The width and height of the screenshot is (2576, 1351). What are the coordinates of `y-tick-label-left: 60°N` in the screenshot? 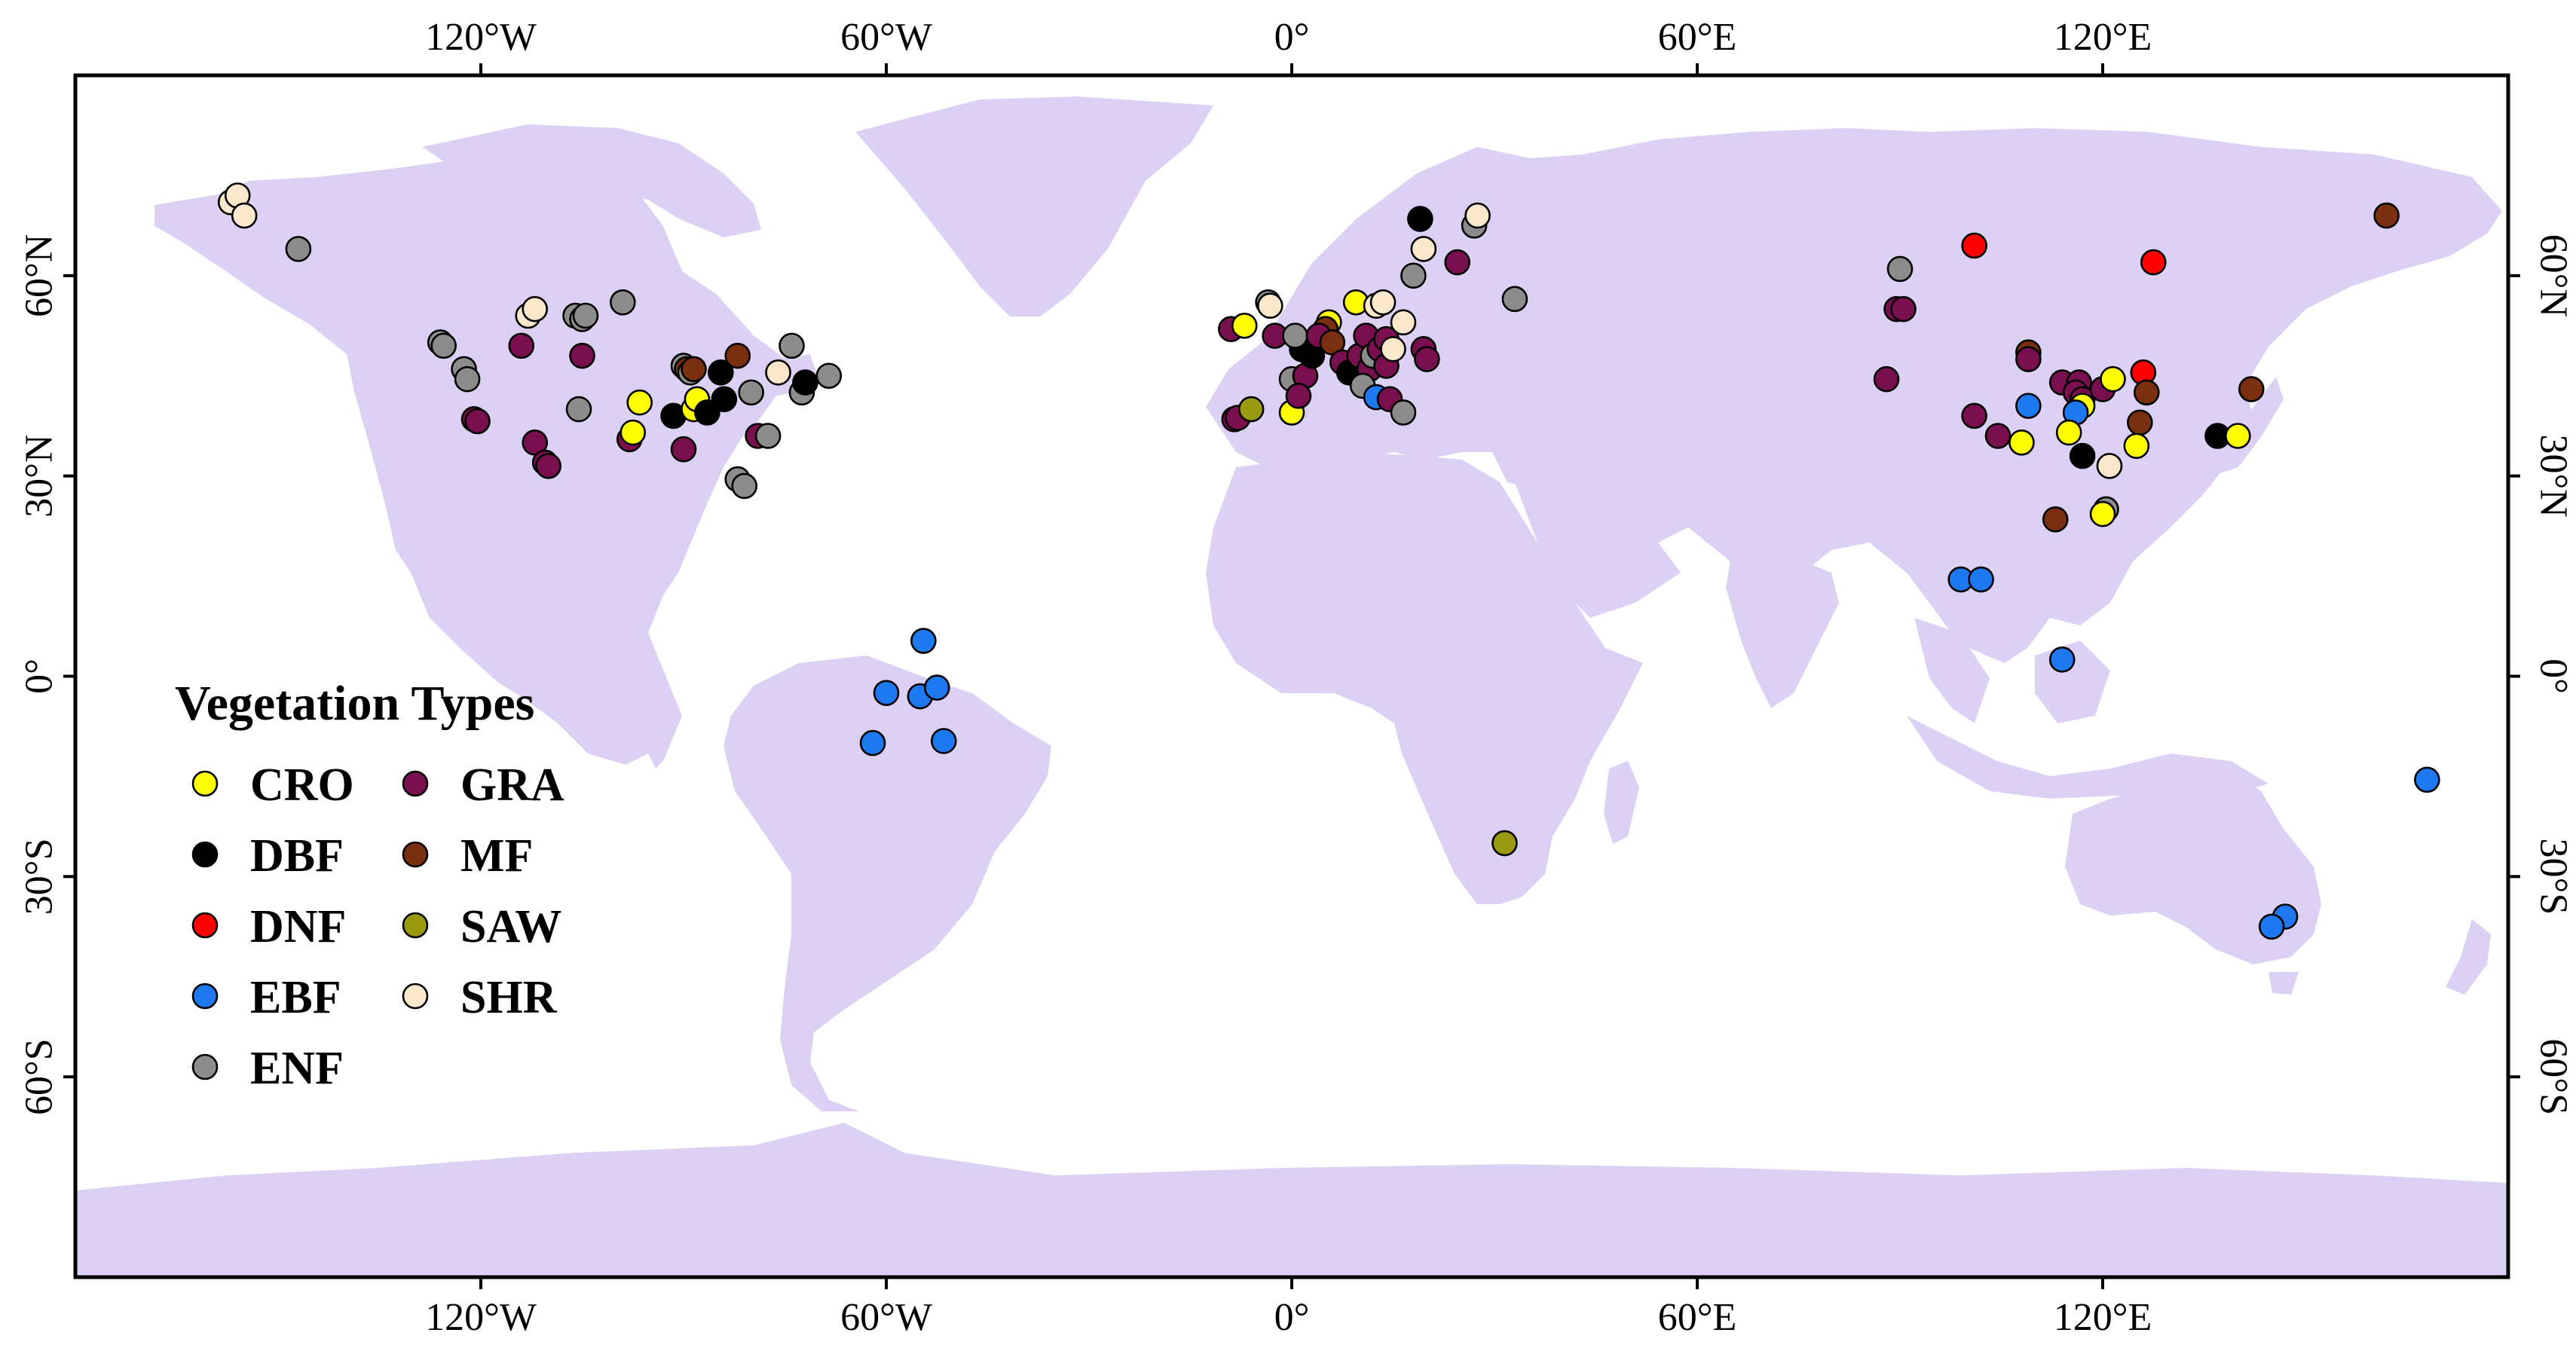 It's located at (39, 275).